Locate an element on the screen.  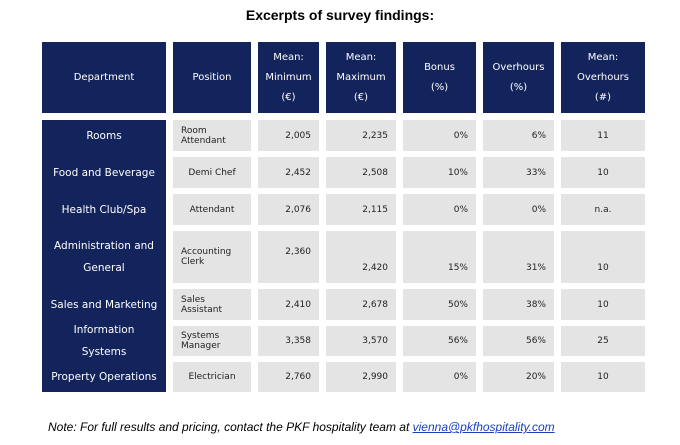
department-label: Rooms is located at coordinates (104, 135).